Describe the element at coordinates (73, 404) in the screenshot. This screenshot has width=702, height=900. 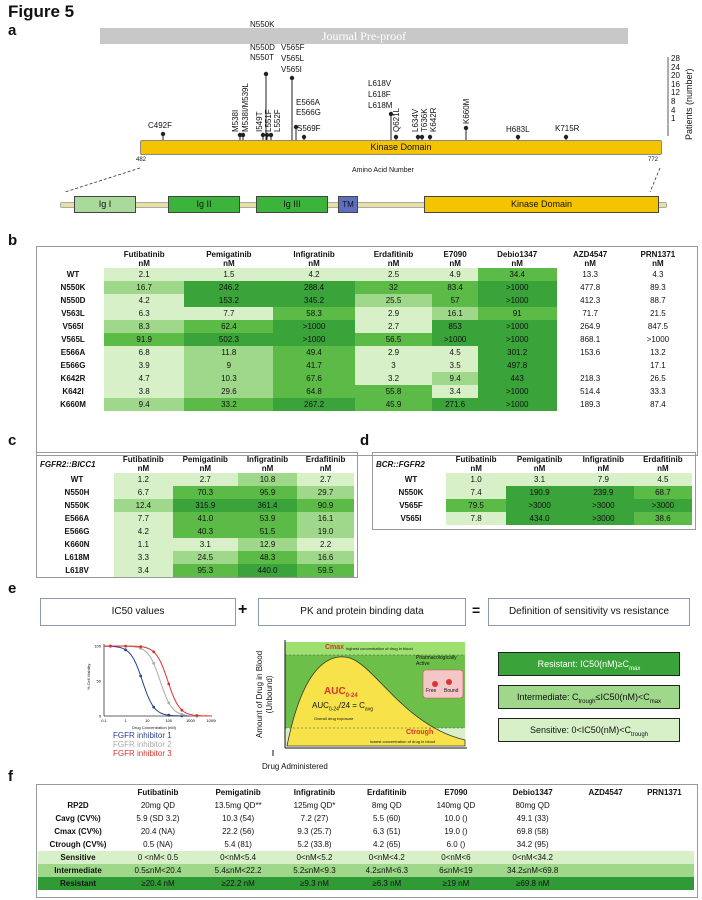
I see `row-label: K660M` at that location.